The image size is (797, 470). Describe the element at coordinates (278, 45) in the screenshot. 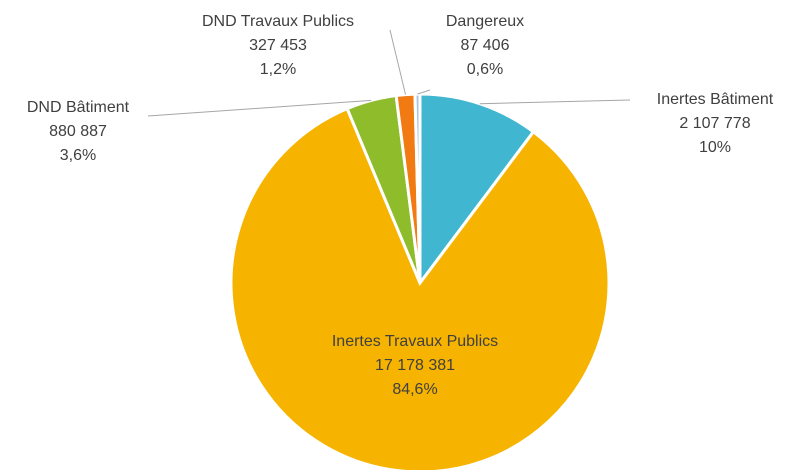

I see `value-label: 327 453` at that location.